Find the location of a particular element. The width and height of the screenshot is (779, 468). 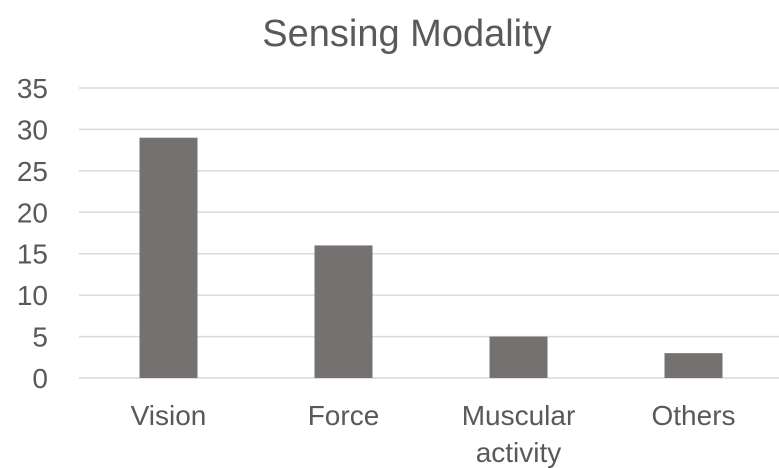

y-tick-label: 20 is located at coordinates (32, 212).